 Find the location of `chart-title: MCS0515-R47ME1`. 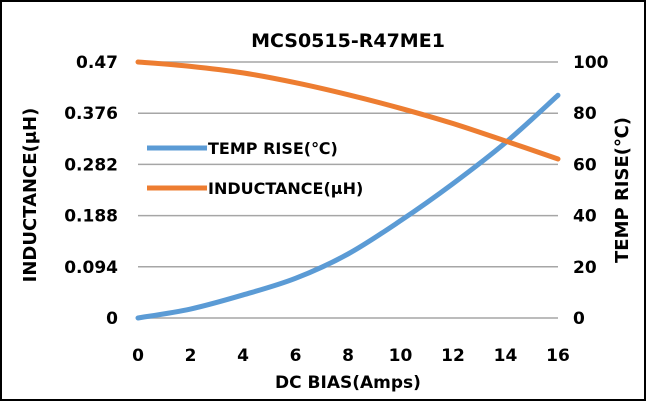

chart-title: MCS0515-R47ME1 is located at coordinates (348, 41).